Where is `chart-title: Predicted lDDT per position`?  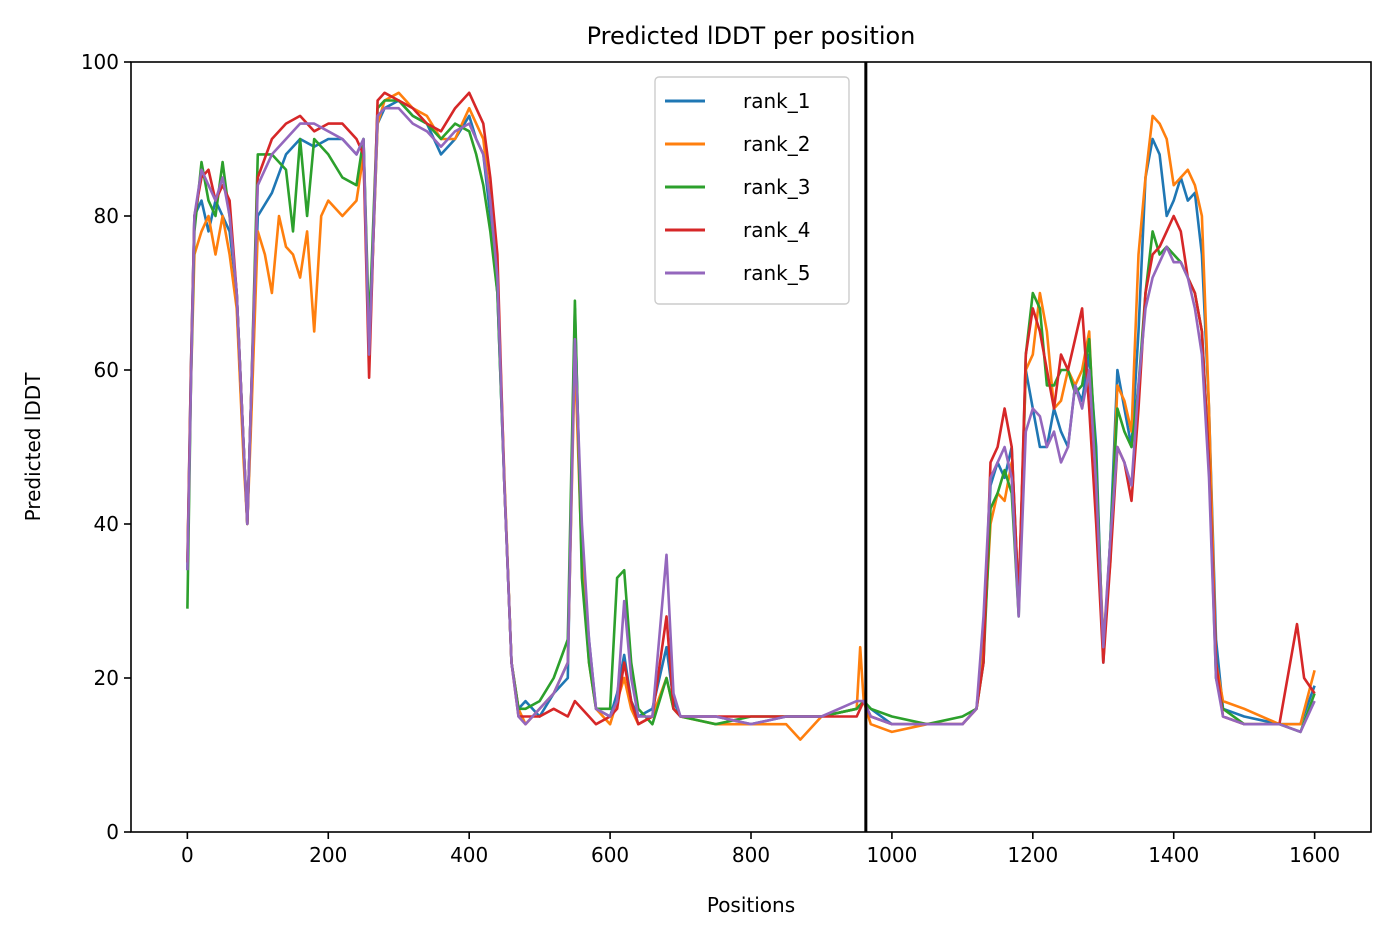 chart-title: Predicted lDDT per position is located at coordinates (751, 36).